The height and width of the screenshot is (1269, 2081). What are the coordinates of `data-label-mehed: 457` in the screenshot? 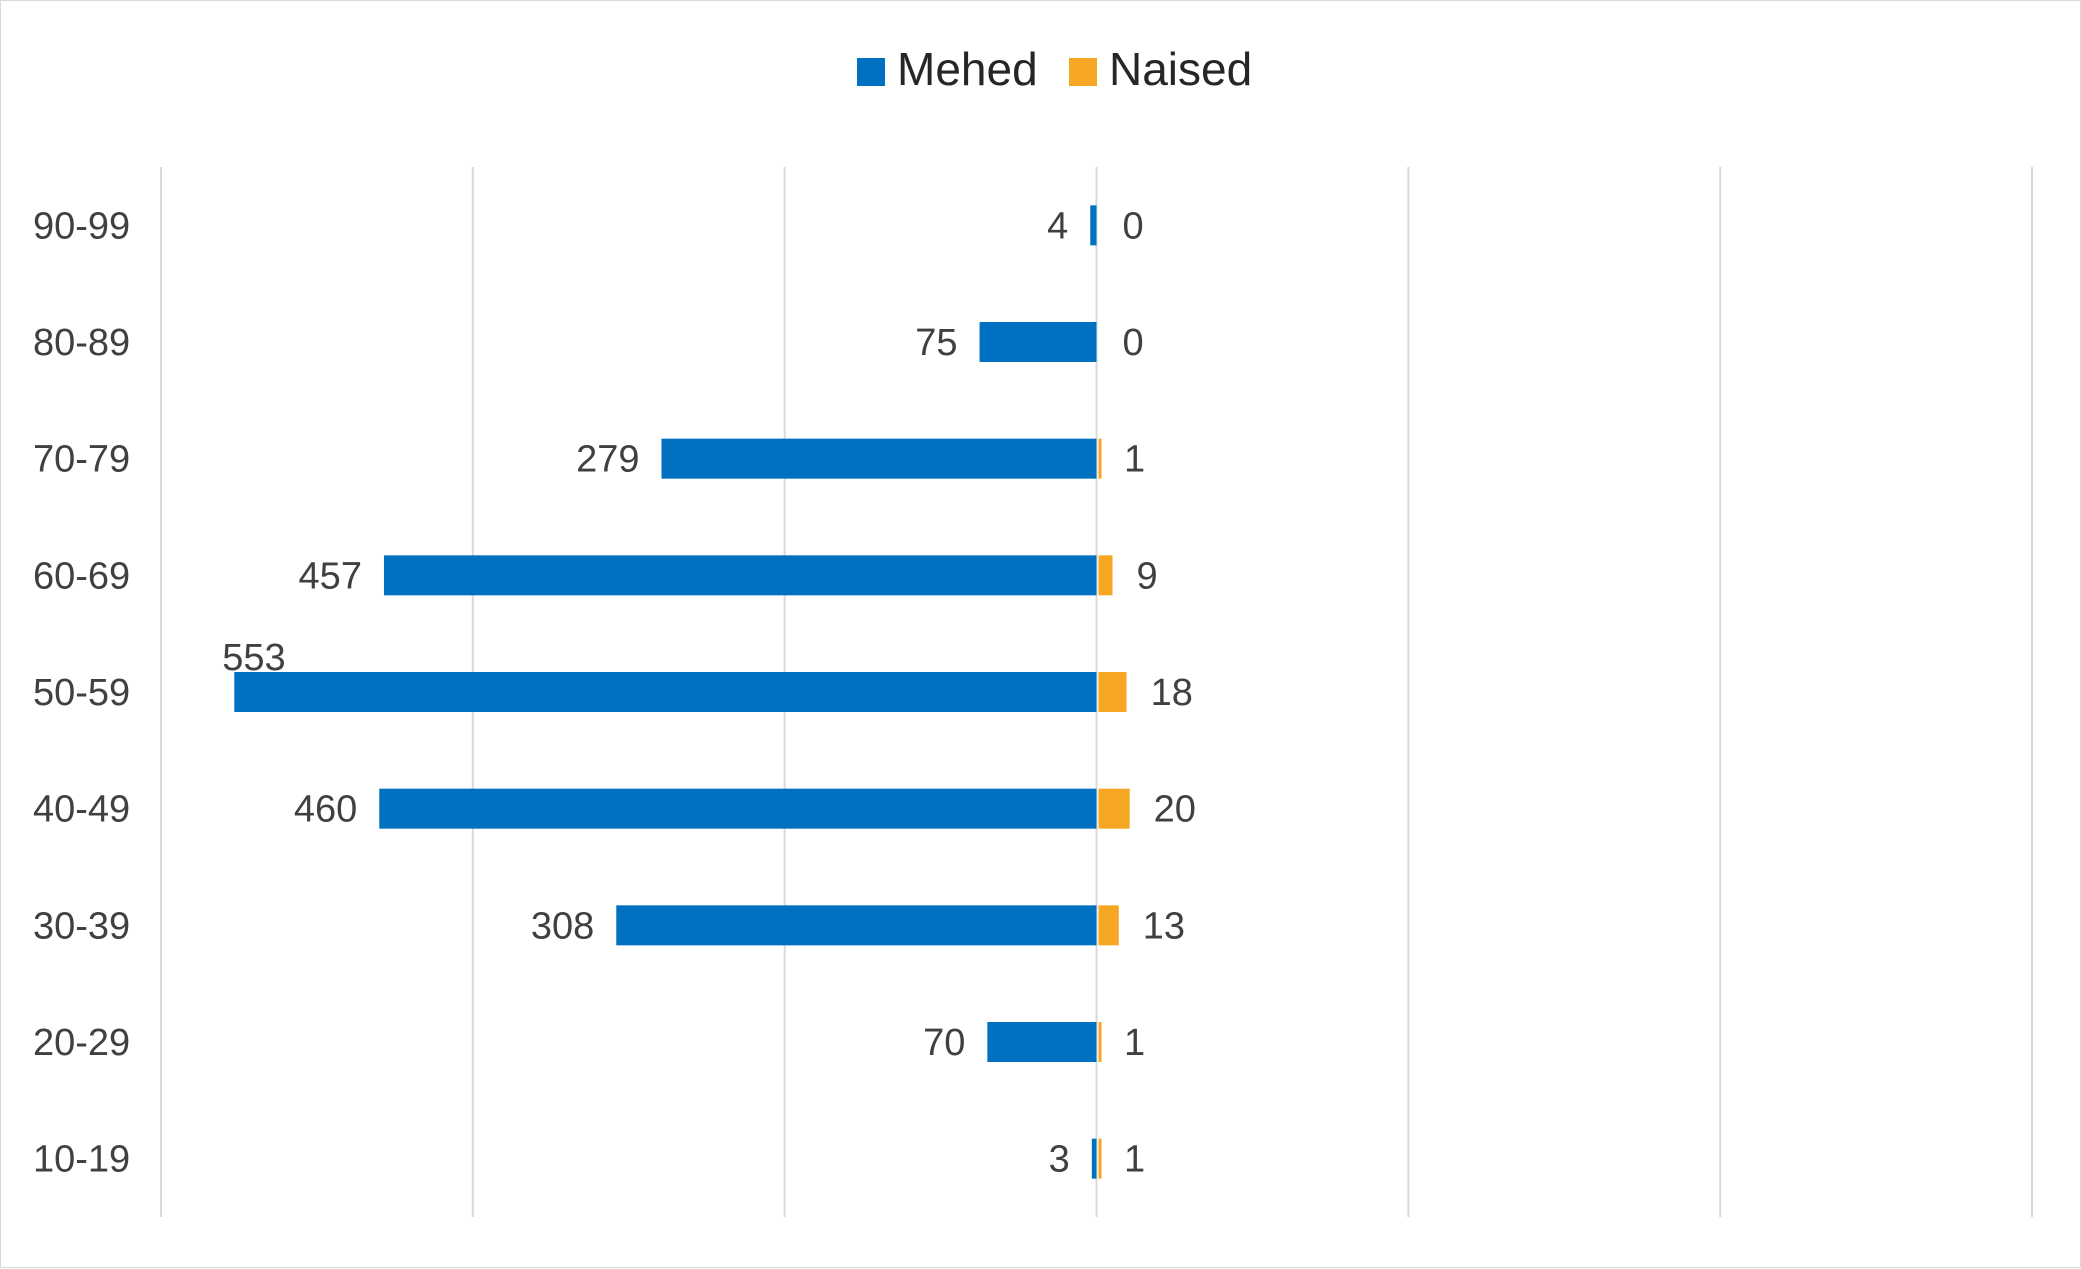 It's located at (330, 576).